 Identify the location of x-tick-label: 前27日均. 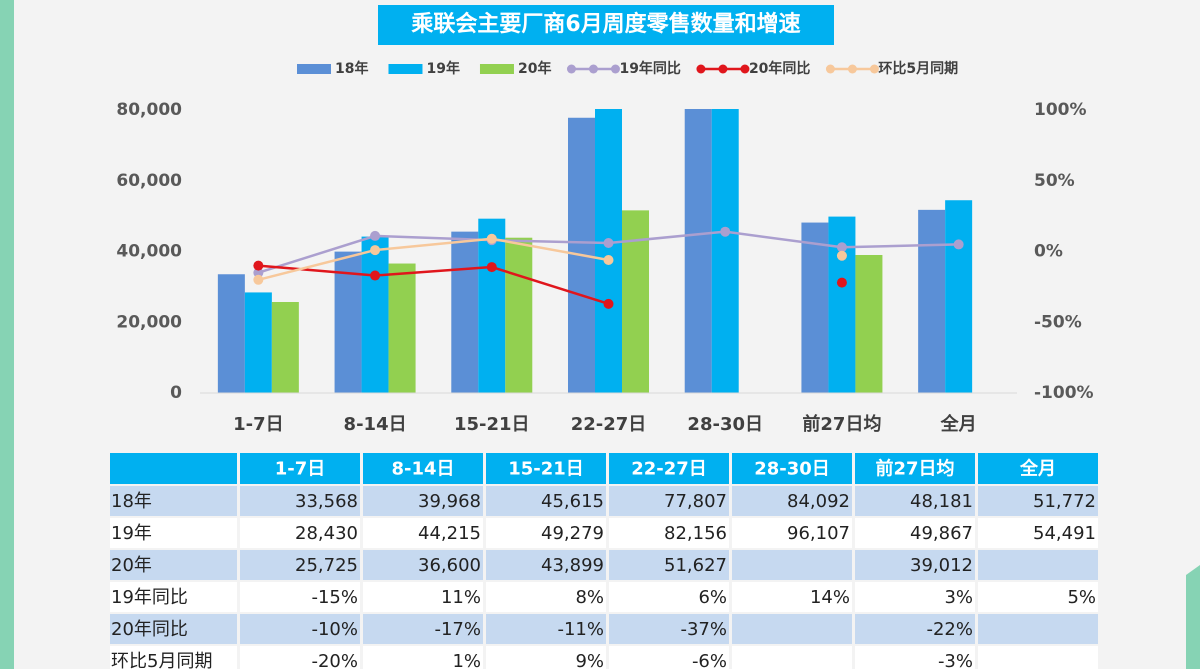
(841, 424).